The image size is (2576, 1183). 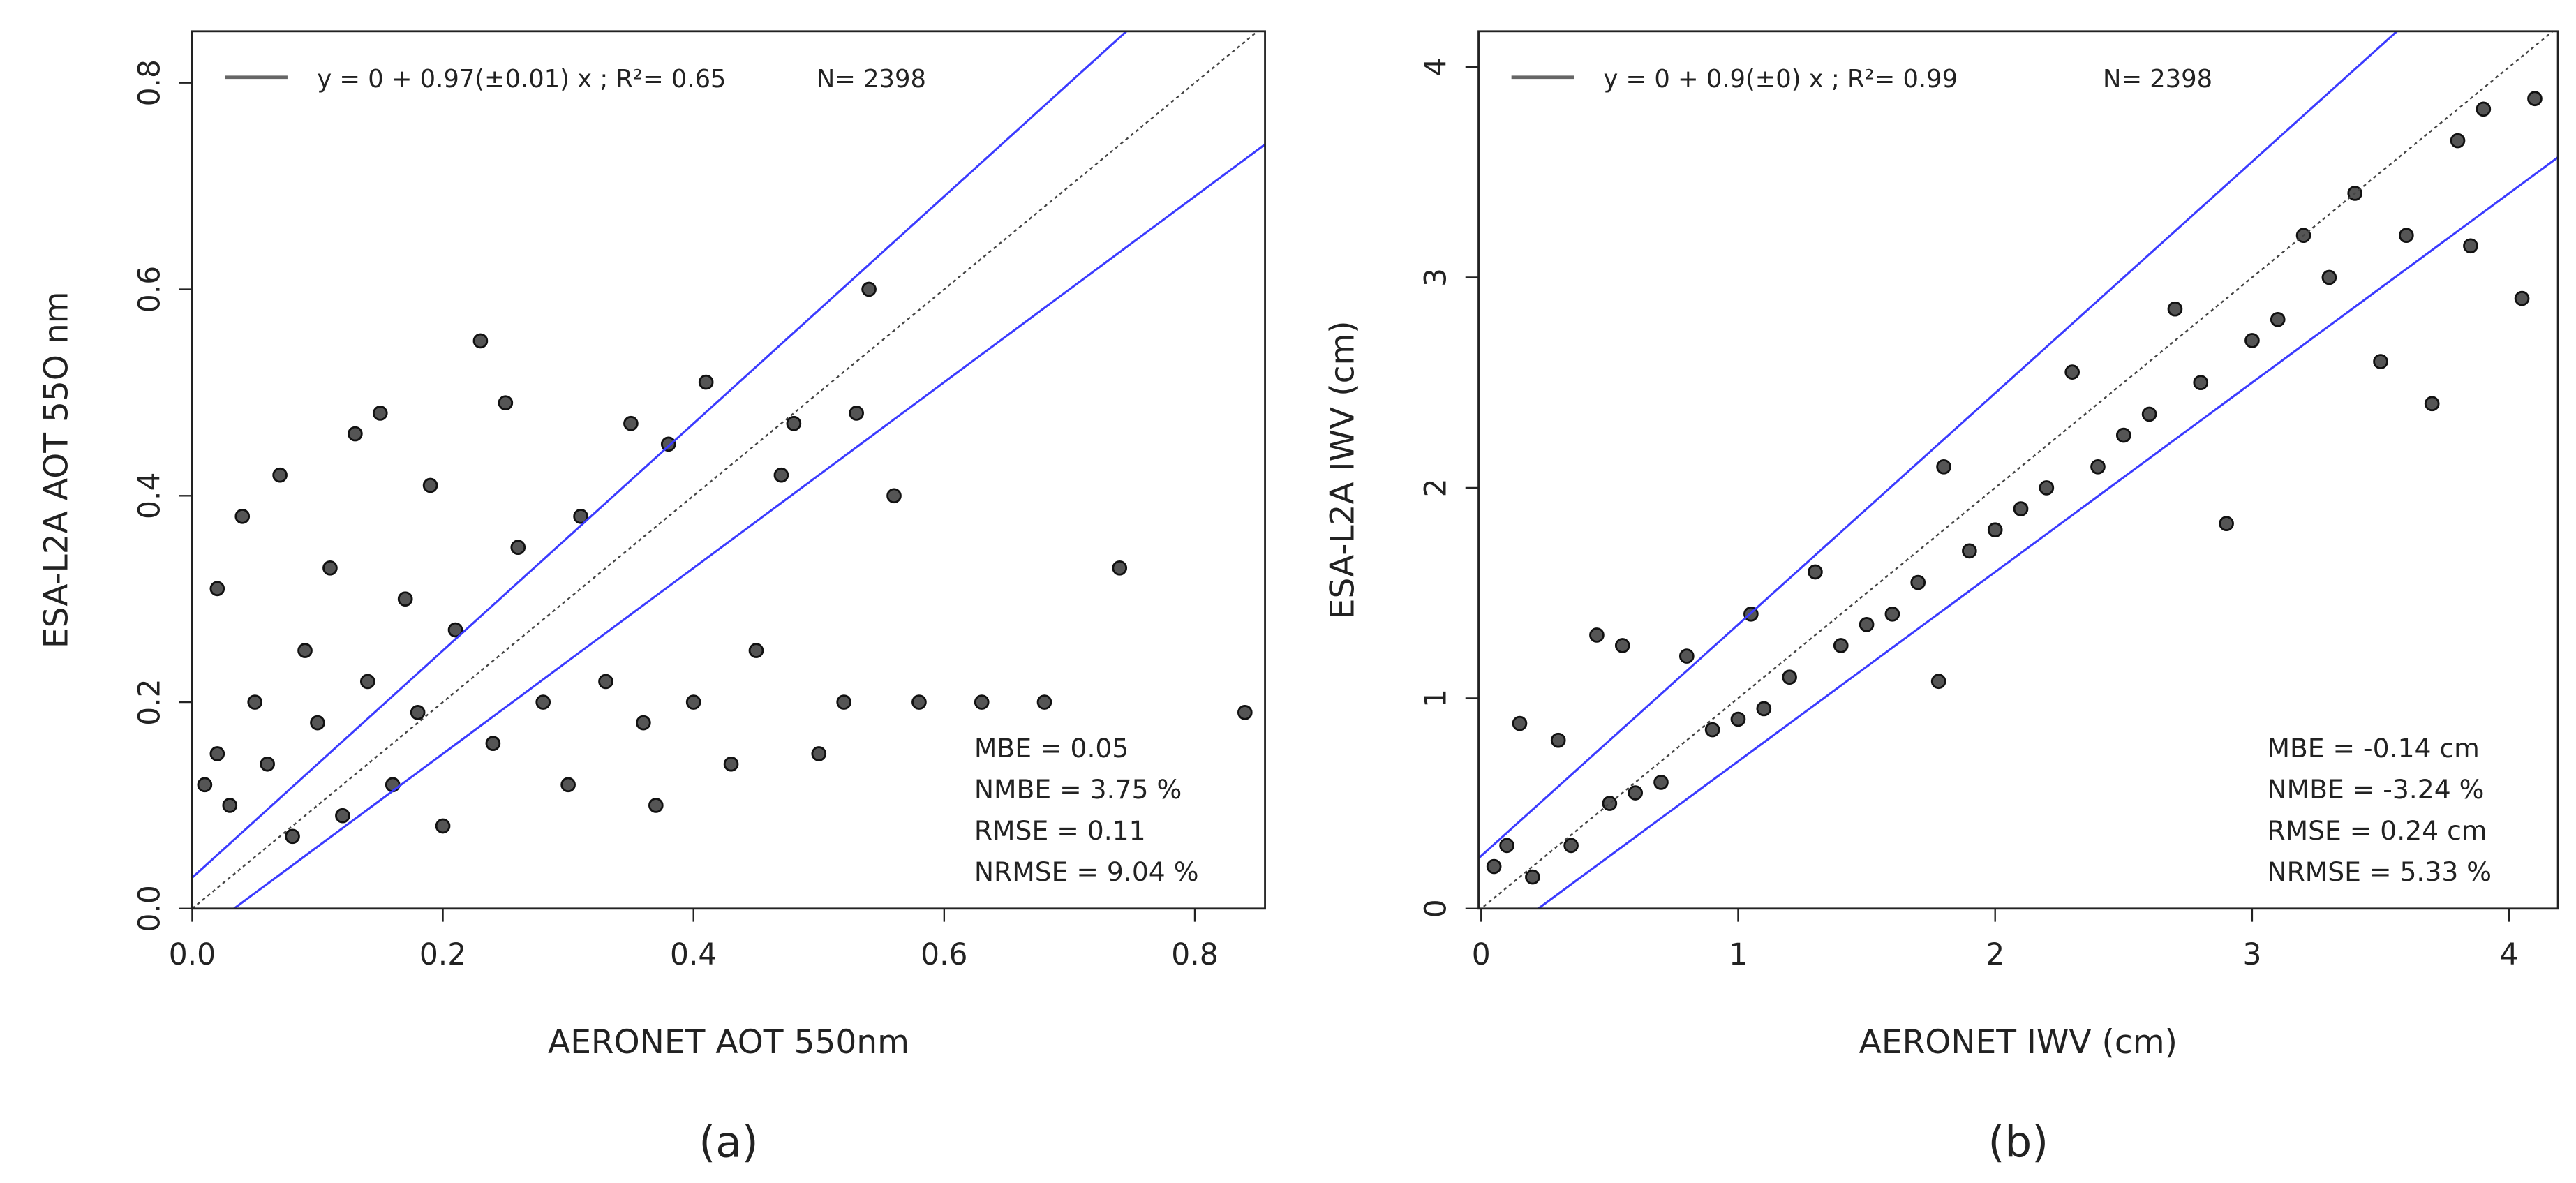 I want to click on y-tick-label: 0.0, so click(x=149, y=908).